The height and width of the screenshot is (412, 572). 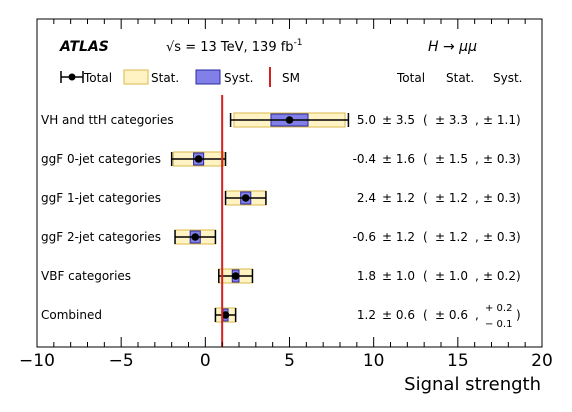 I want to click on column-header-stat: Stat., so click(x=460, y=78).